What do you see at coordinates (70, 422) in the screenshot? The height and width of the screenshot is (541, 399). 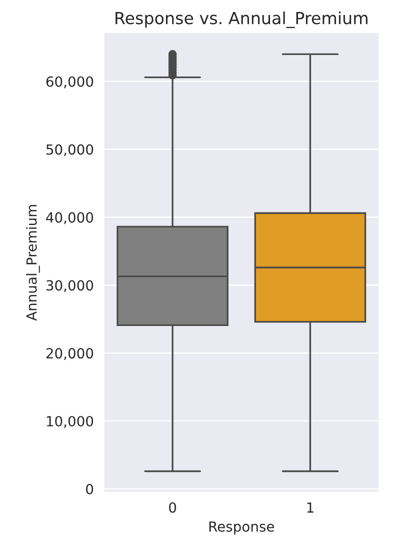 I see `y-tick-label: 10,000` at bounding box center [70, 422].